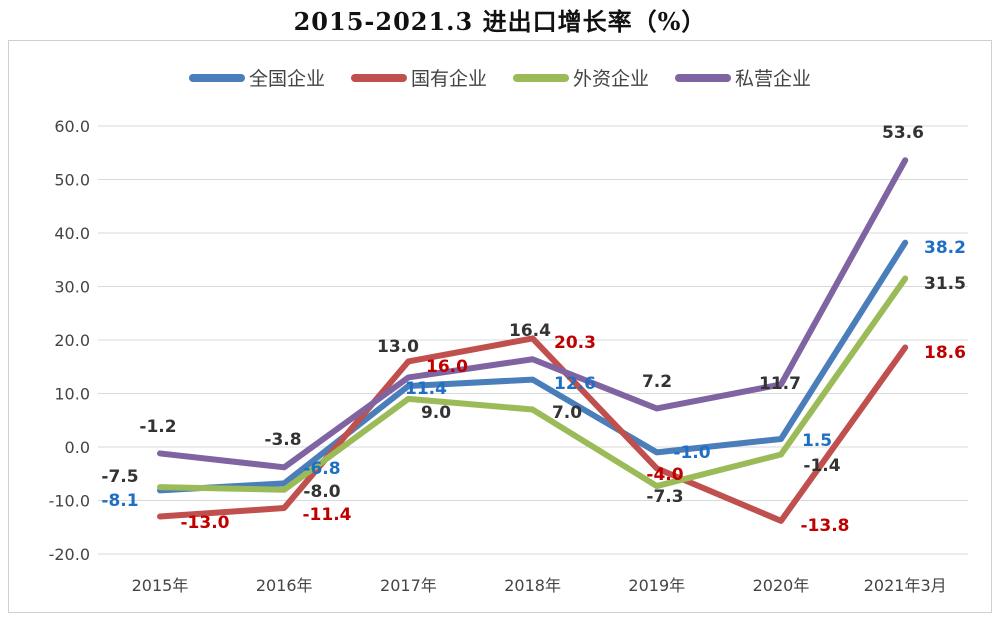 This screenshot has height=621, width=1000. Describe the element at coordinates (72, 394) in the screenshot. I see `y-tick-label: 10.0` at that location.